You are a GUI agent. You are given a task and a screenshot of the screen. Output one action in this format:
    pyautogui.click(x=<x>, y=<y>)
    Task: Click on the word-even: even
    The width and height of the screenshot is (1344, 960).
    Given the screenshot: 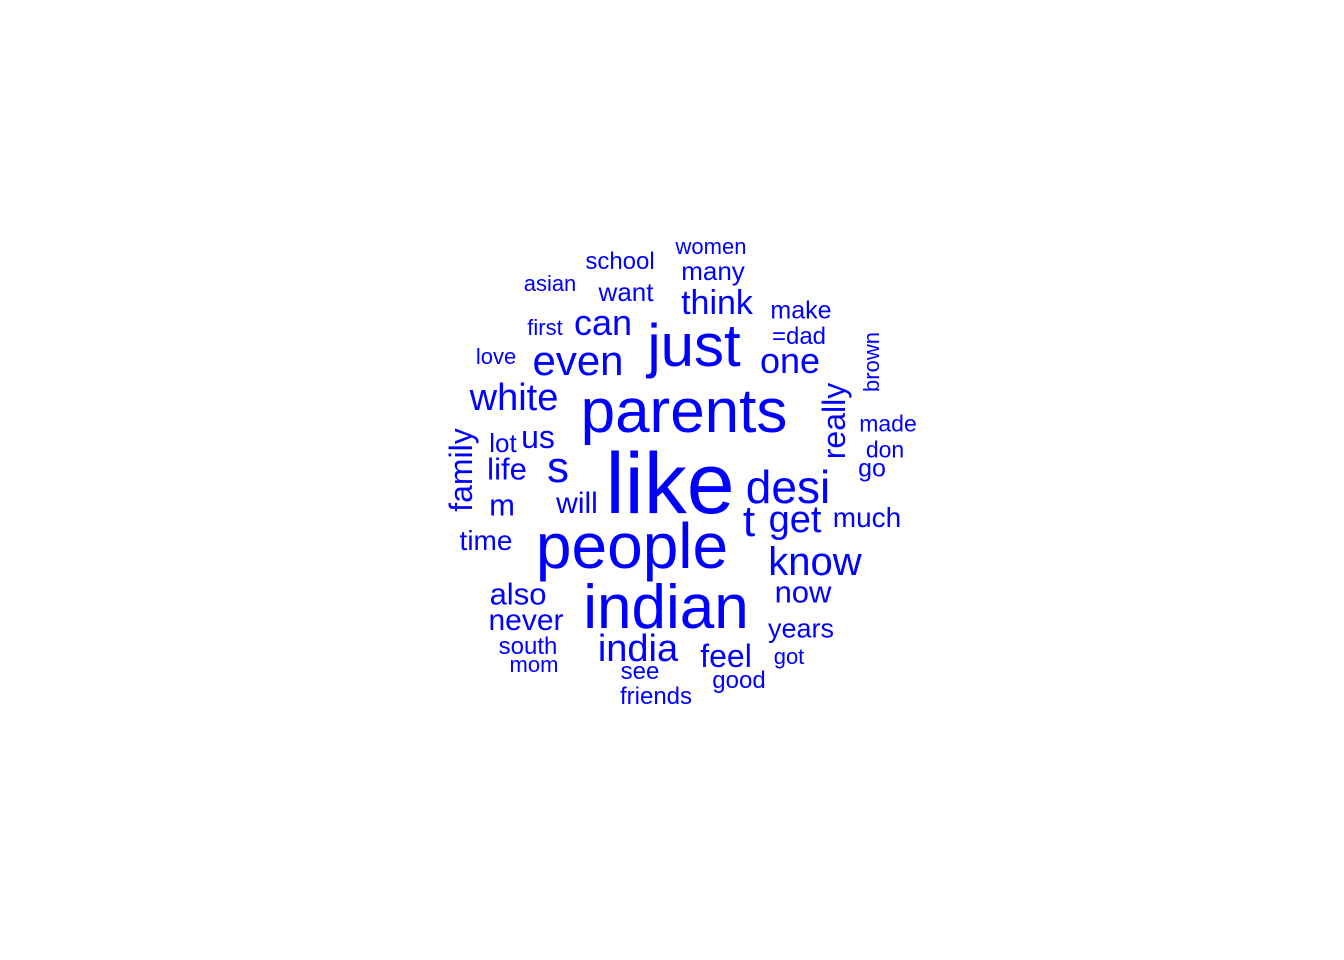 What is the action you would take?
    pyautogui.click(x=578, y=360)
    